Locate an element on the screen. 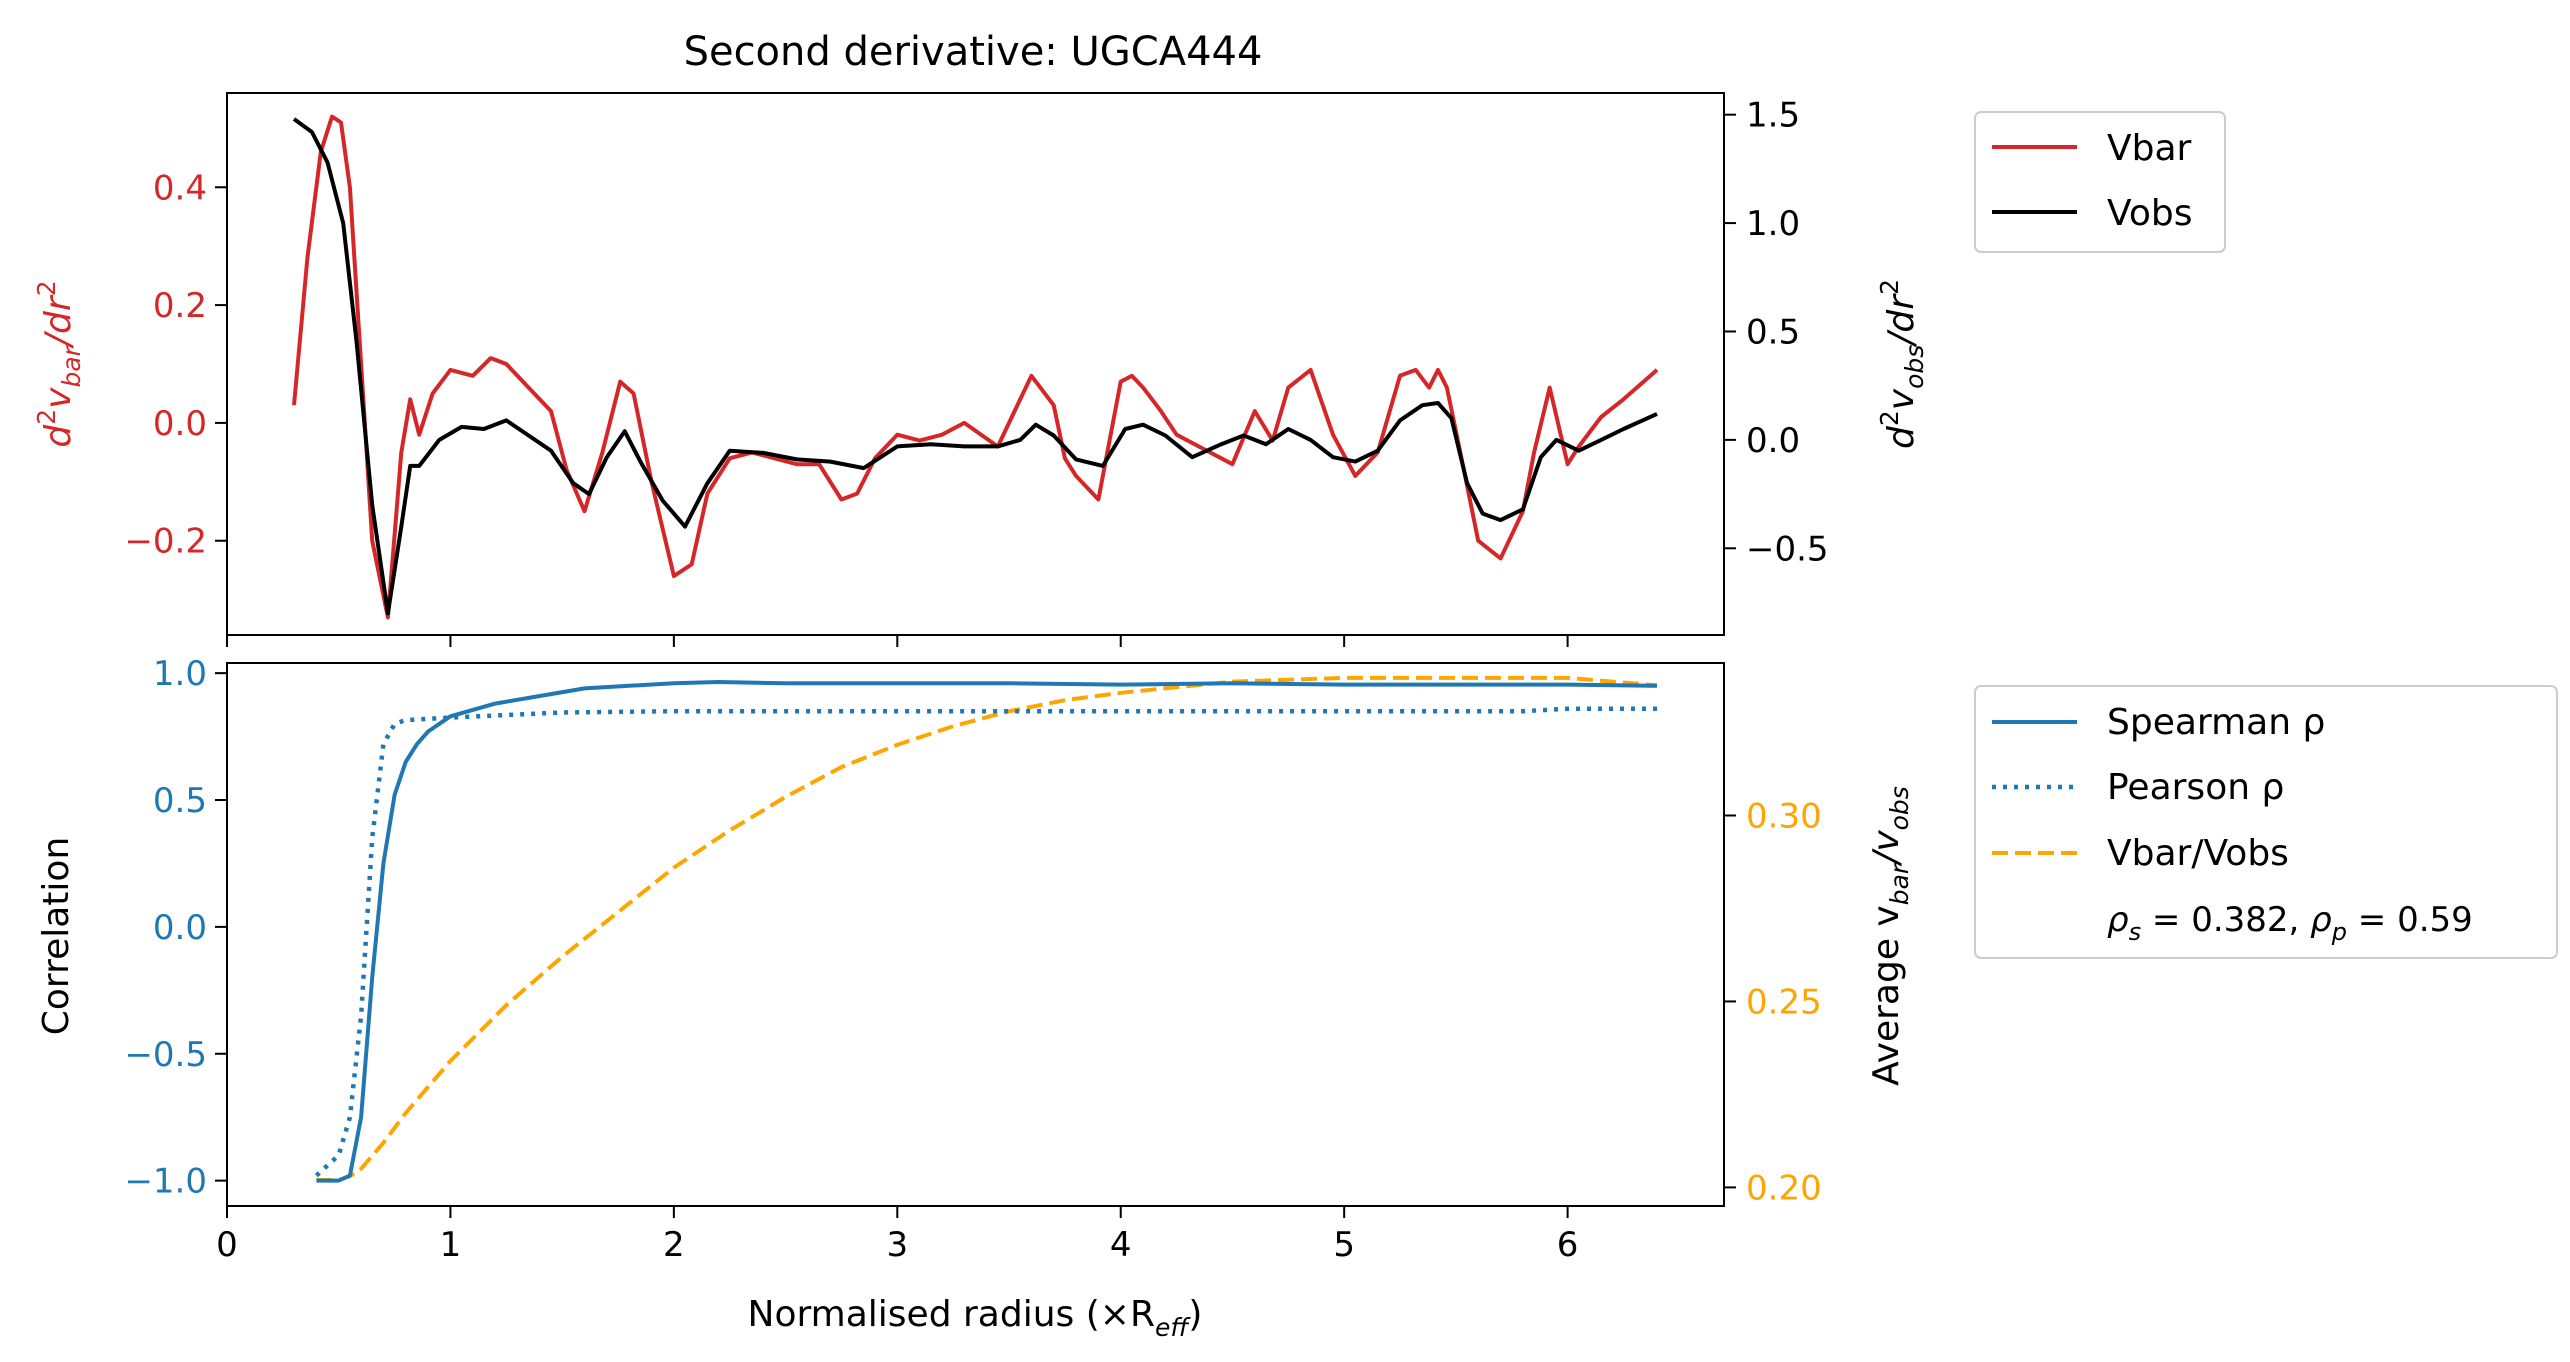 The height and width of the screenshot is (1362, 2570). chart-title: Second derivative: UGCA444 is located at coordinates (973, 52).